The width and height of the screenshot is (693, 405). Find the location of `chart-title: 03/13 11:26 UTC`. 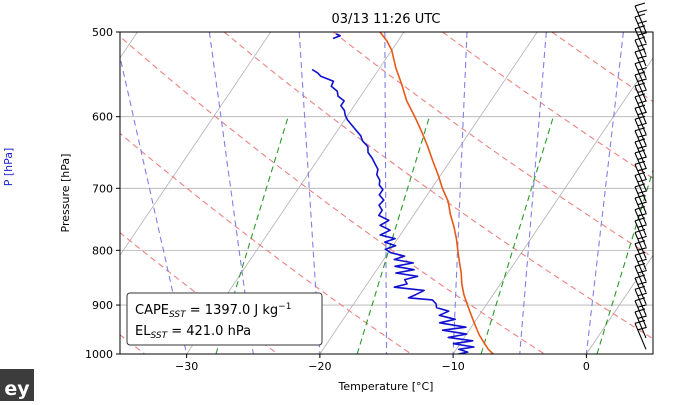

chart-title: 03/13 11:26 UTC is located at coordinates (386, 19).